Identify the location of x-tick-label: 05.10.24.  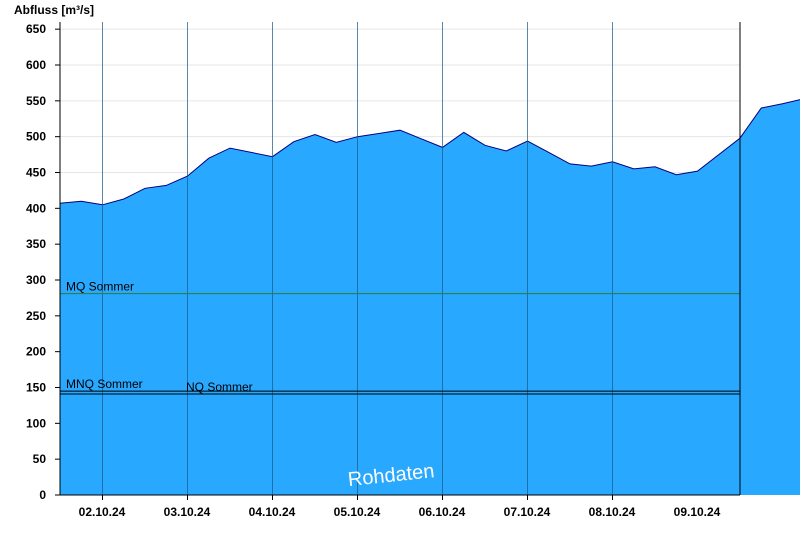
(357, 512).